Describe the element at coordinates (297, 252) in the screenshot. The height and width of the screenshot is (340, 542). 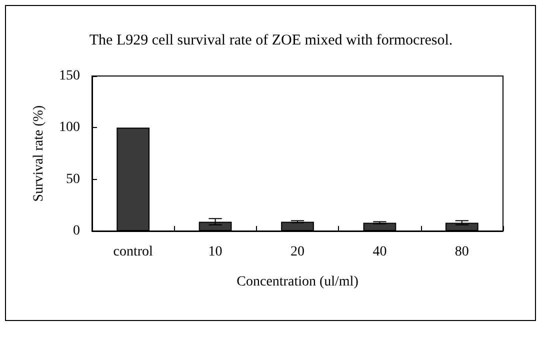
I see `x-tick-label: 20` at that location.